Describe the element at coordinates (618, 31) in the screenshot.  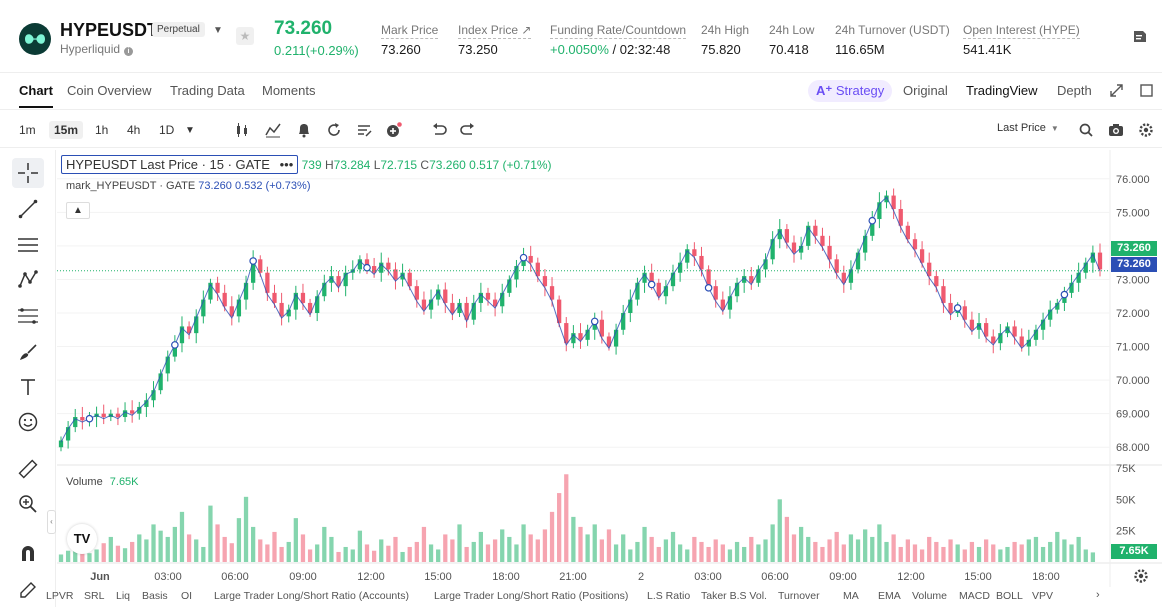
I see `stat-label: Funding Rate/Countdown` at that location.